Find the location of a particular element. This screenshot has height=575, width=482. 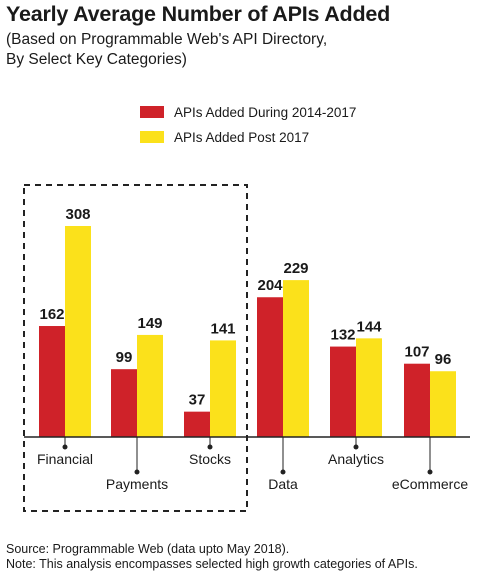

legend-label-series-2: APIs Added Post 2017 is located at coordinates (242, 137).